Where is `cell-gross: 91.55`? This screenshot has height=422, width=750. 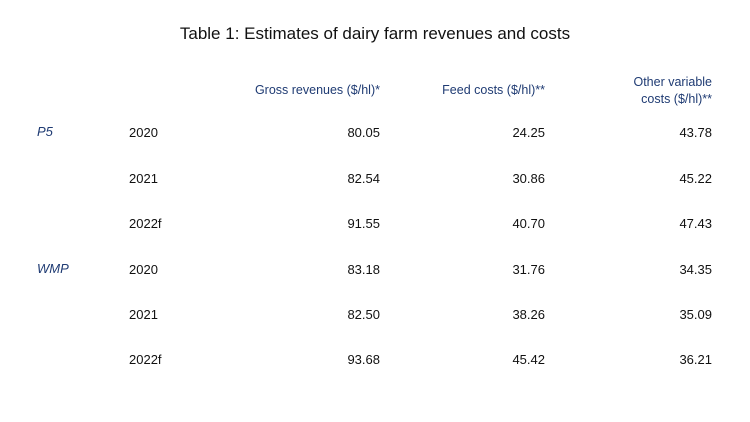
cell-gross: 91.55 is located at coordinates (363, 223).